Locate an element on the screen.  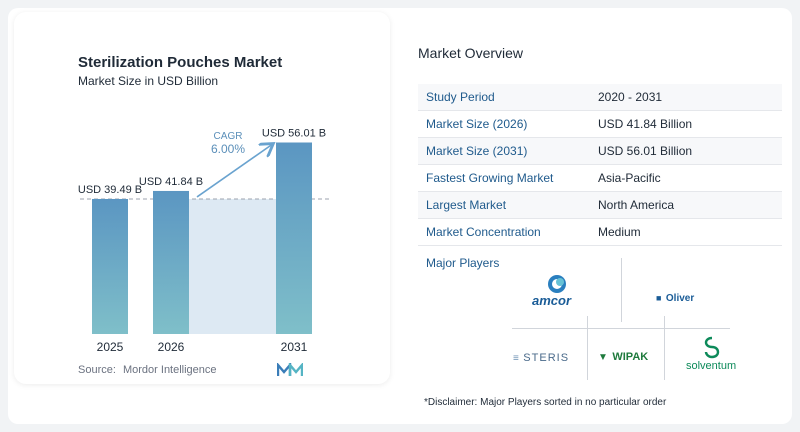
solventum-logo: solventum is located at coordinates (712, 356).